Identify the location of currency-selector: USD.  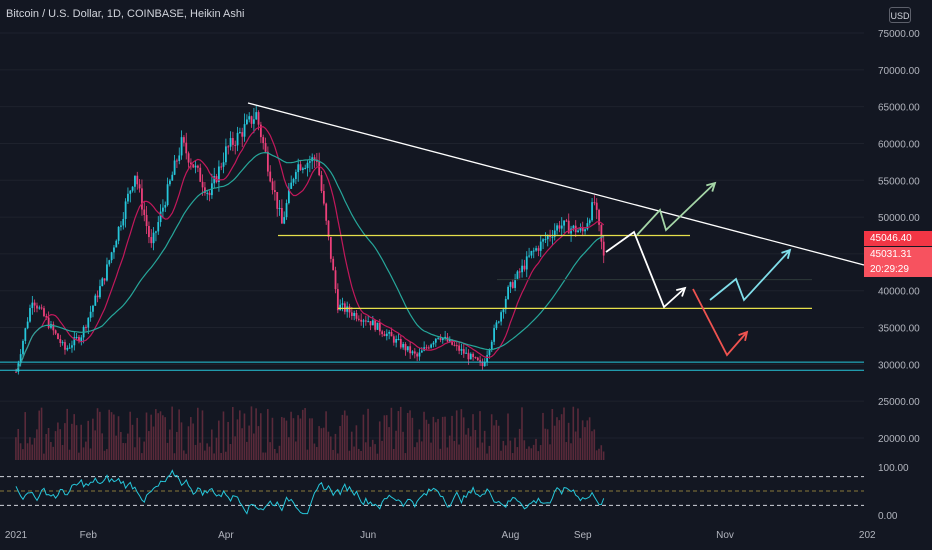
(900, 15).